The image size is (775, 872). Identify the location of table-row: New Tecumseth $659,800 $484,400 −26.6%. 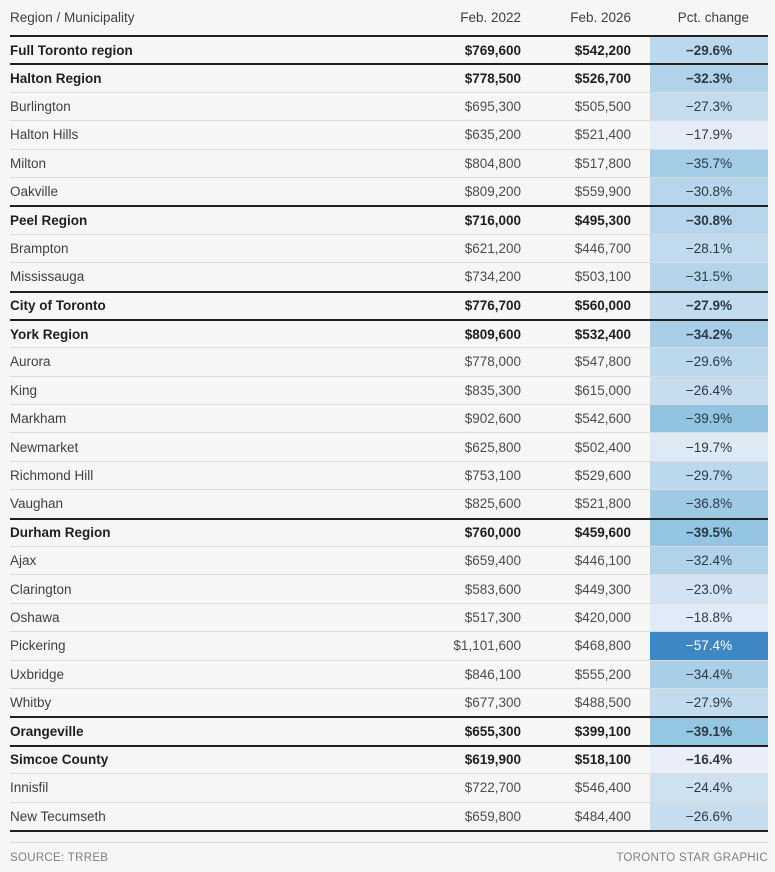
(389, 815).